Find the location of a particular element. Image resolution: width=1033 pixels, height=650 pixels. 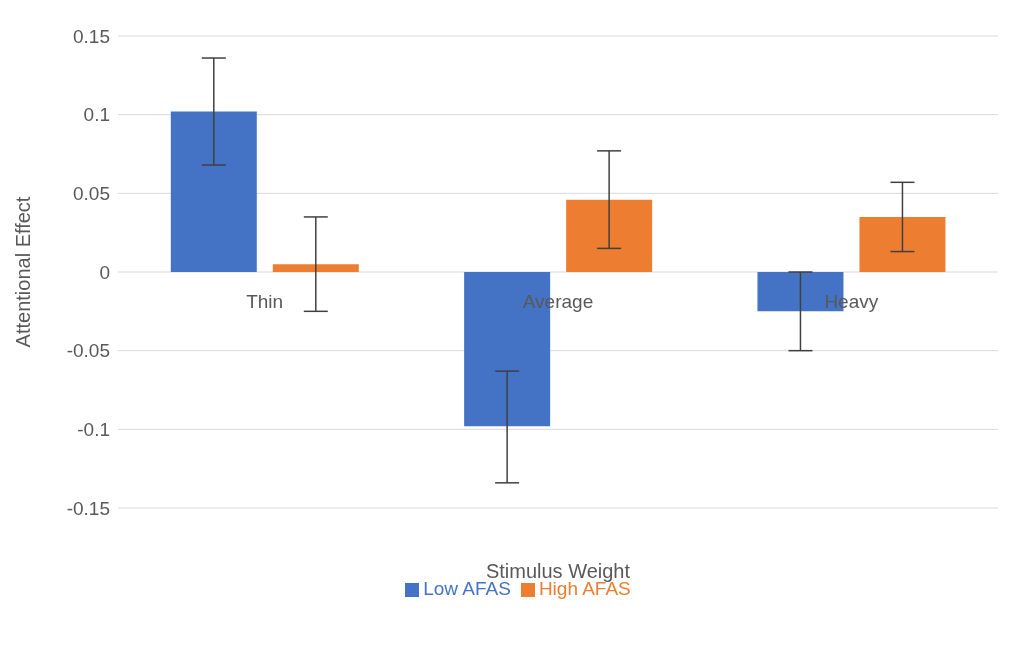

y-tick-label: 0 is located at coordinates (104, 272).